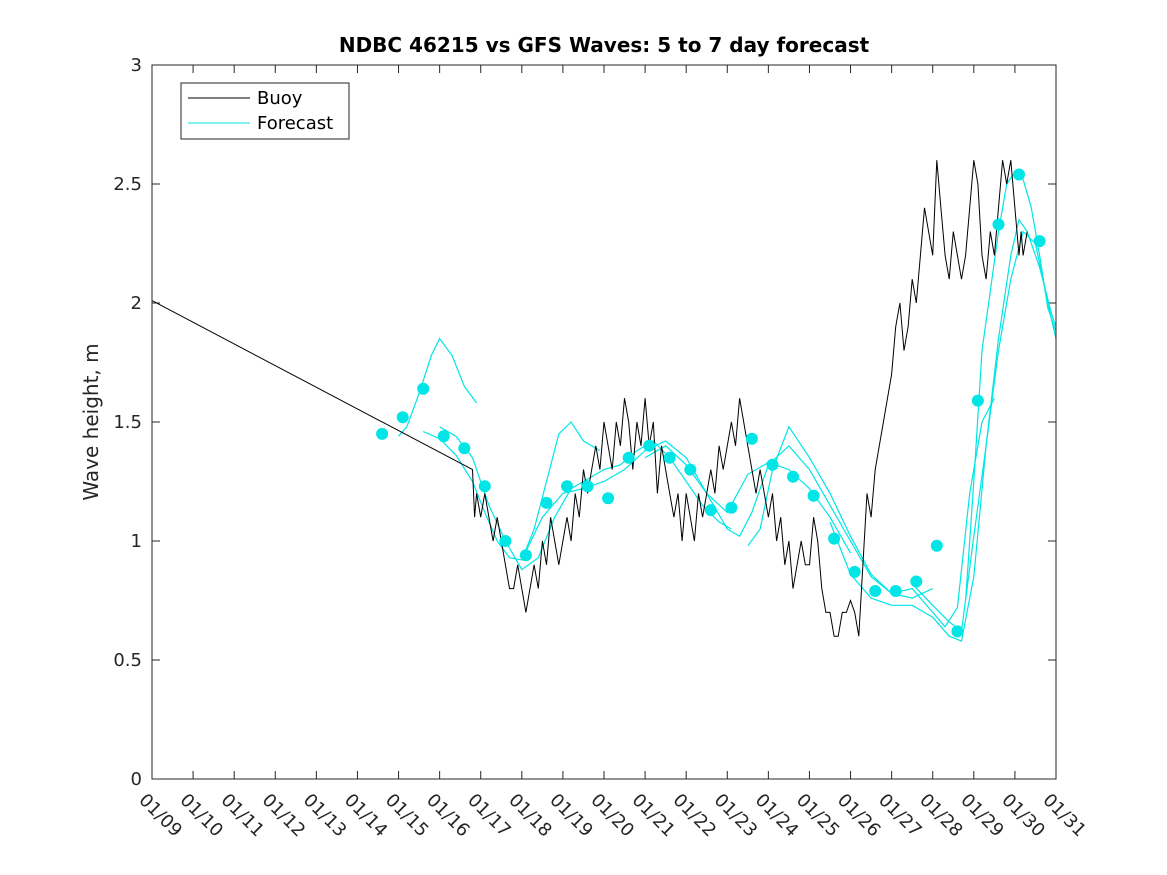 The width and height of the screenshot is (1167, 875). What do you see at coordinates (127, 422) in the screenshot?
I see `y-tick-label: 1.5` at bounding box center [127, 422].